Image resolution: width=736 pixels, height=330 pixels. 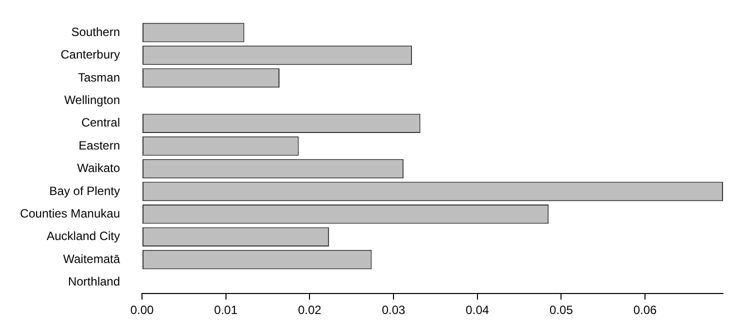 I want to click on y-tick-label: Tasman, so click(x=99, y=77).